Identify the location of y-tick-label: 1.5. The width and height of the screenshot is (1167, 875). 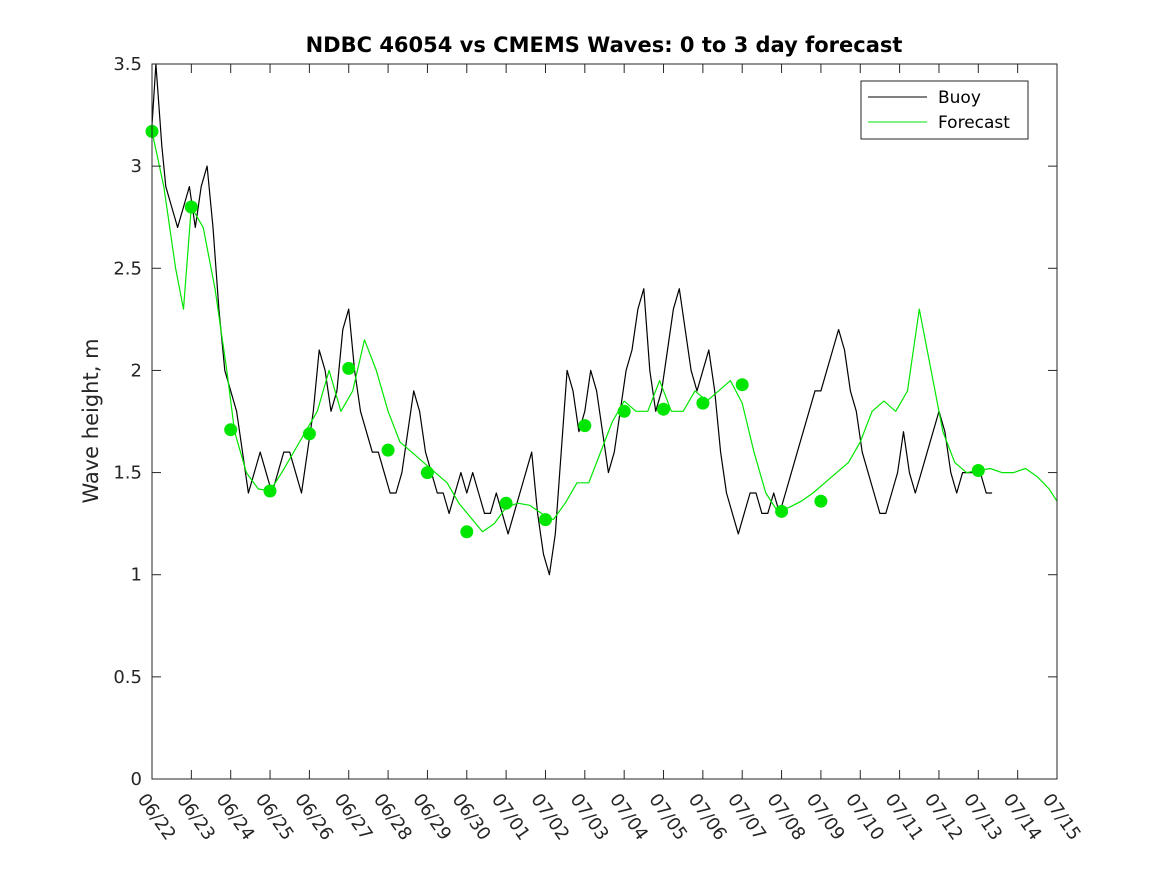
(127, 473).